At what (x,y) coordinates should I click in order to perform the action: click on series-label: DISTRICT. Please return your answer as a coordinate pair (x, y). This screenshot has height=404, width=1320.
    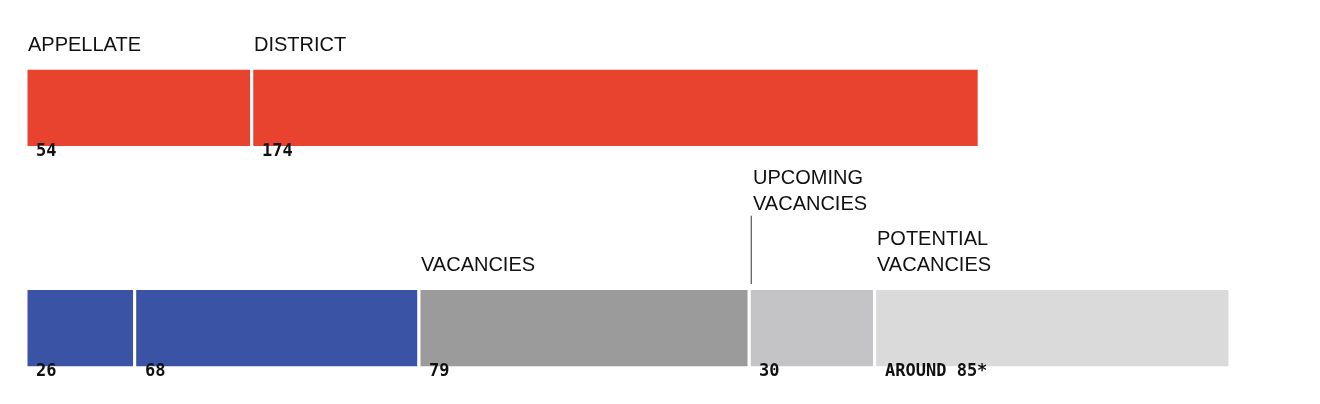
    Looking at the image, I should click on (300, 44).